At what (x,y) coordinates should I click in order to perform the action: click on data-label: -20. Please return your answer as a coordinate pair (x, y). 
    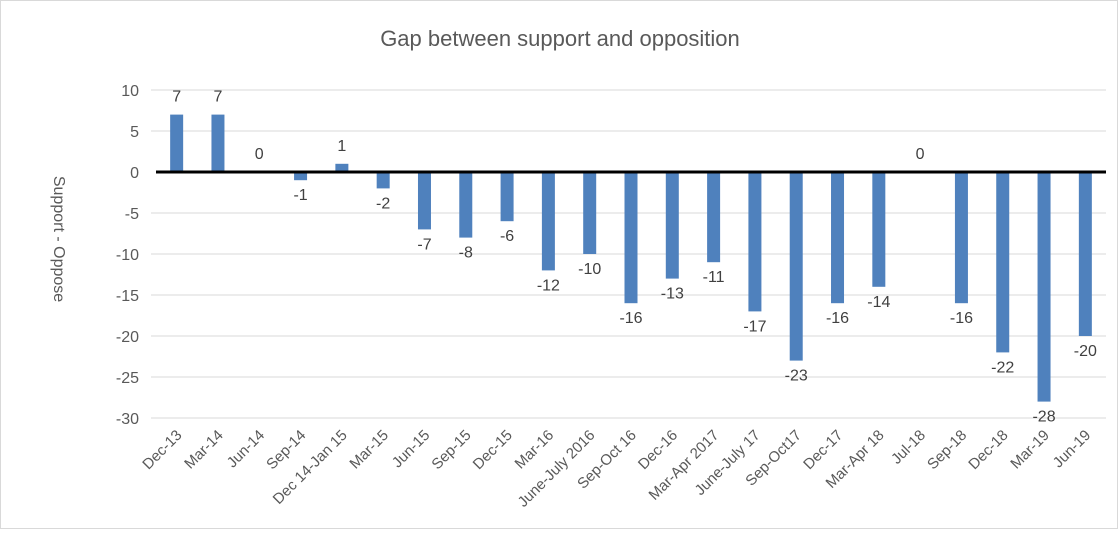
    Looking at the image, I should click on (1085, 351).